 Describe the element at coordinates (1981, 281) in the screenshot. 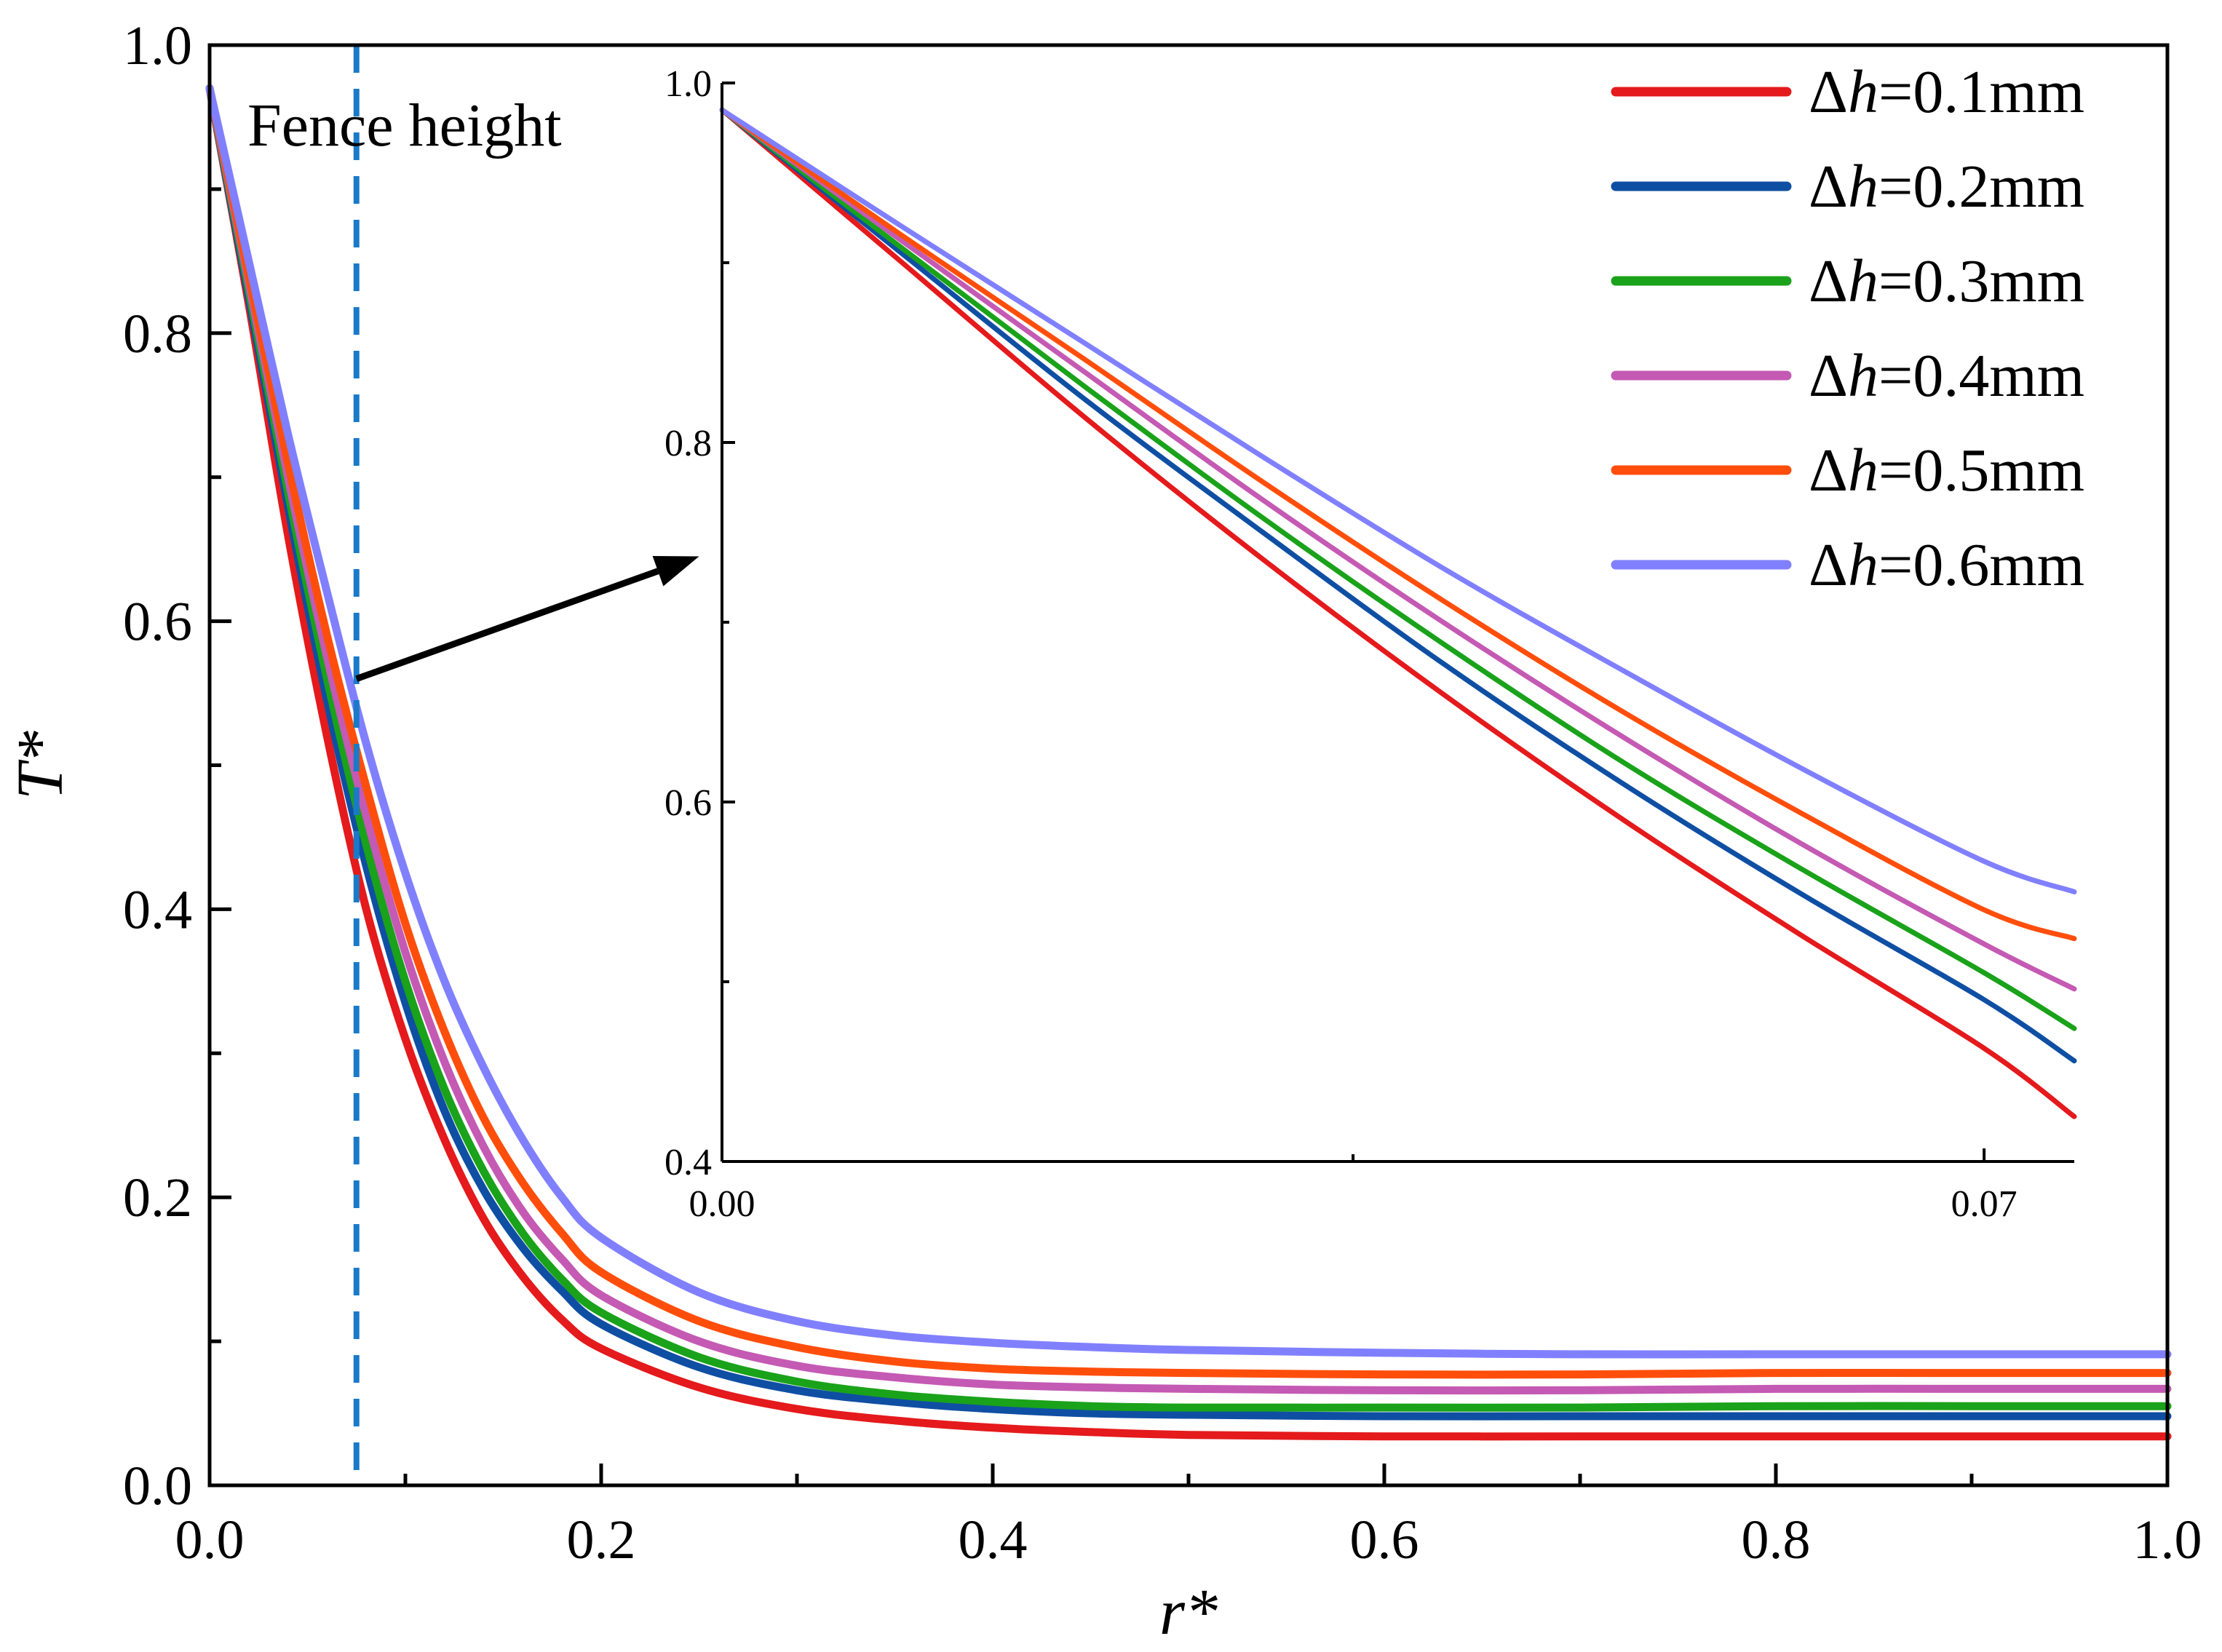

I see `legend-label-value: =0.3mm` at that location.